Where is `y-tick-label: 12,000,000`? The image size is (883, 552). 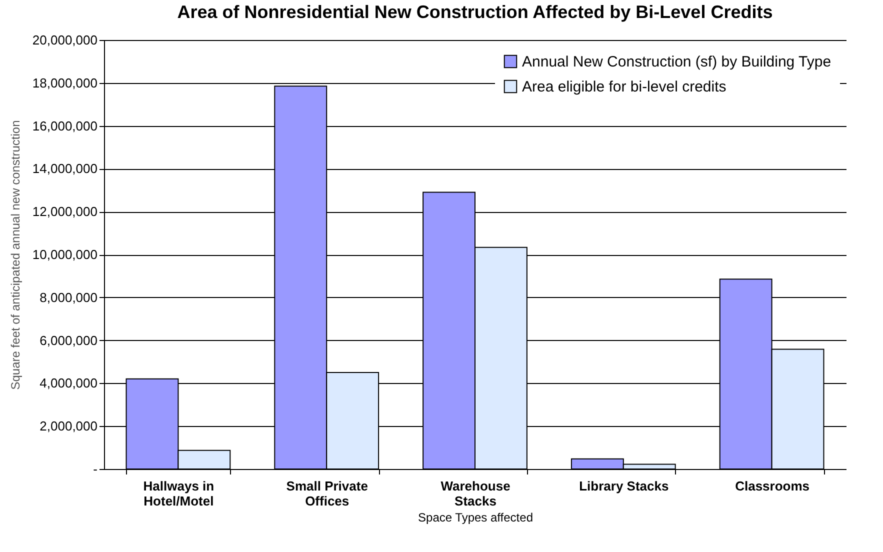 y-tick-label: 12,000,000 is located at coordinates (65, 212).